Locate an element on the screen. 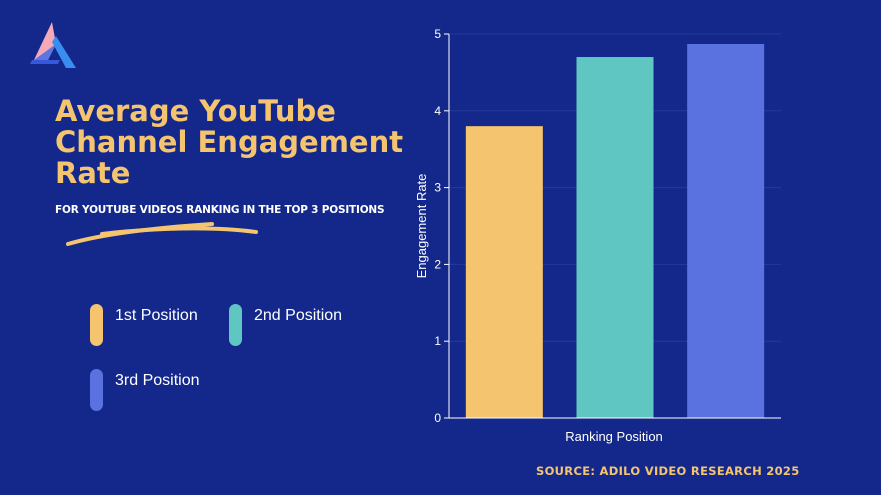  legend-label: 1st Position is located at coordinates (156, 315).